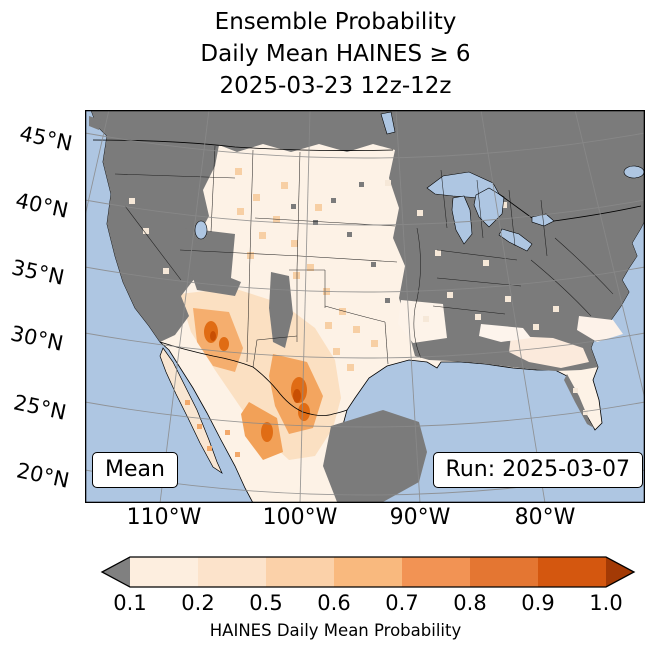 The height and width of the screenshot is (658, 671). I want to click on colorbar-tick: 0.7, so click(402, 603).